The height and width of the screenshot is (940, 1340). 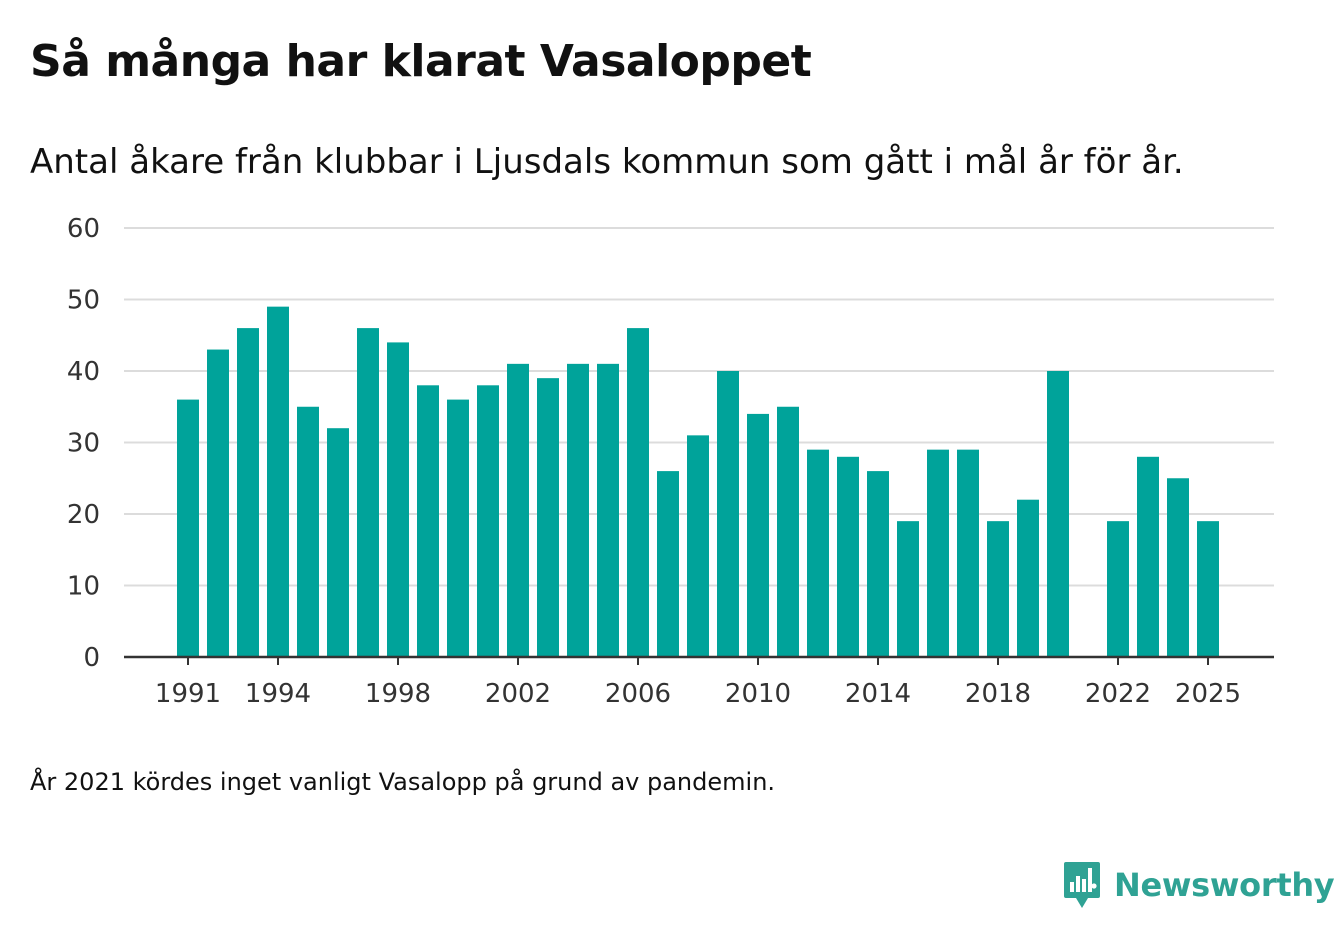 What do you see at coordinates (878, 694) in the screenshot?
I see `x-tick-label: 2014` at bounding box center [878, 694].